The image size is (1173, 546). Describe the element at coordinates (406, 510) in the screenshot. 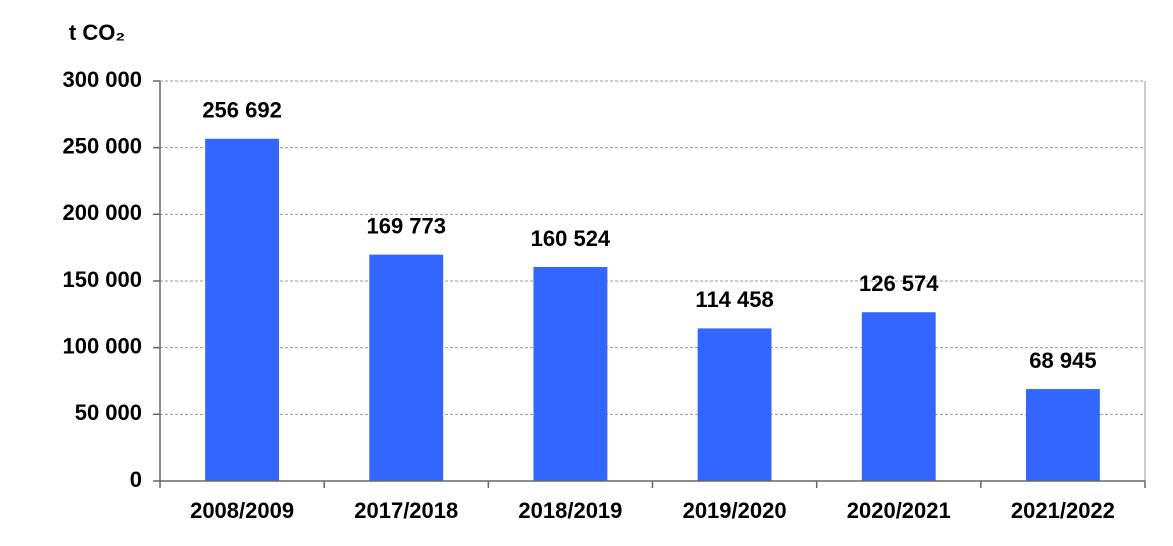

I see `x-tick-label: 2017/2018` at that location.